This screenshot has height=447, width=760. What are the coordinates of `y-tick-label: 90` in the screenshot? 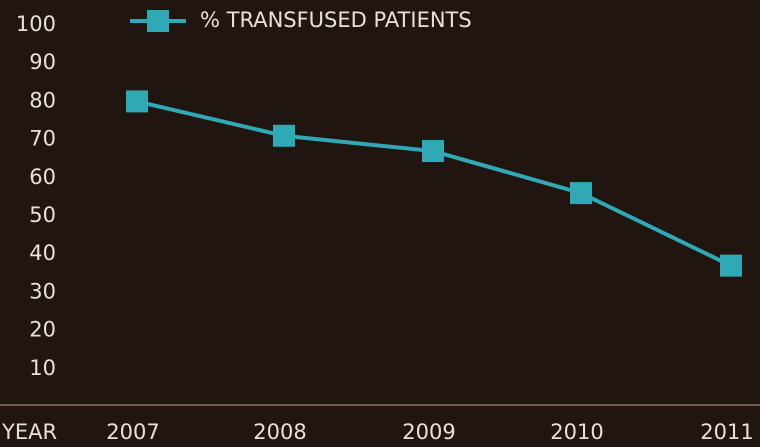 It's located at (42, 62).